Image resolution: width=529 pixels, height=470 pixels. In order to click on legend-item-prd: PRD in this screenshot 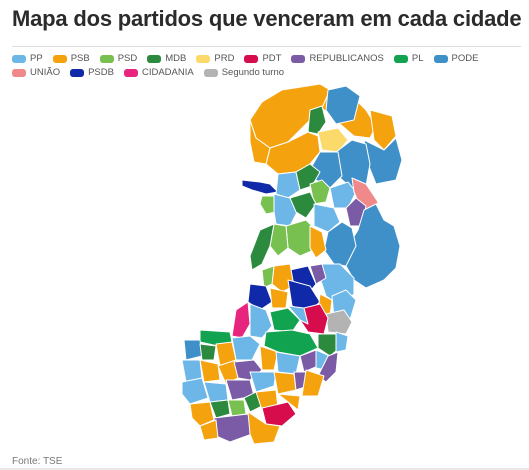, I will do `click(215, 59)`.